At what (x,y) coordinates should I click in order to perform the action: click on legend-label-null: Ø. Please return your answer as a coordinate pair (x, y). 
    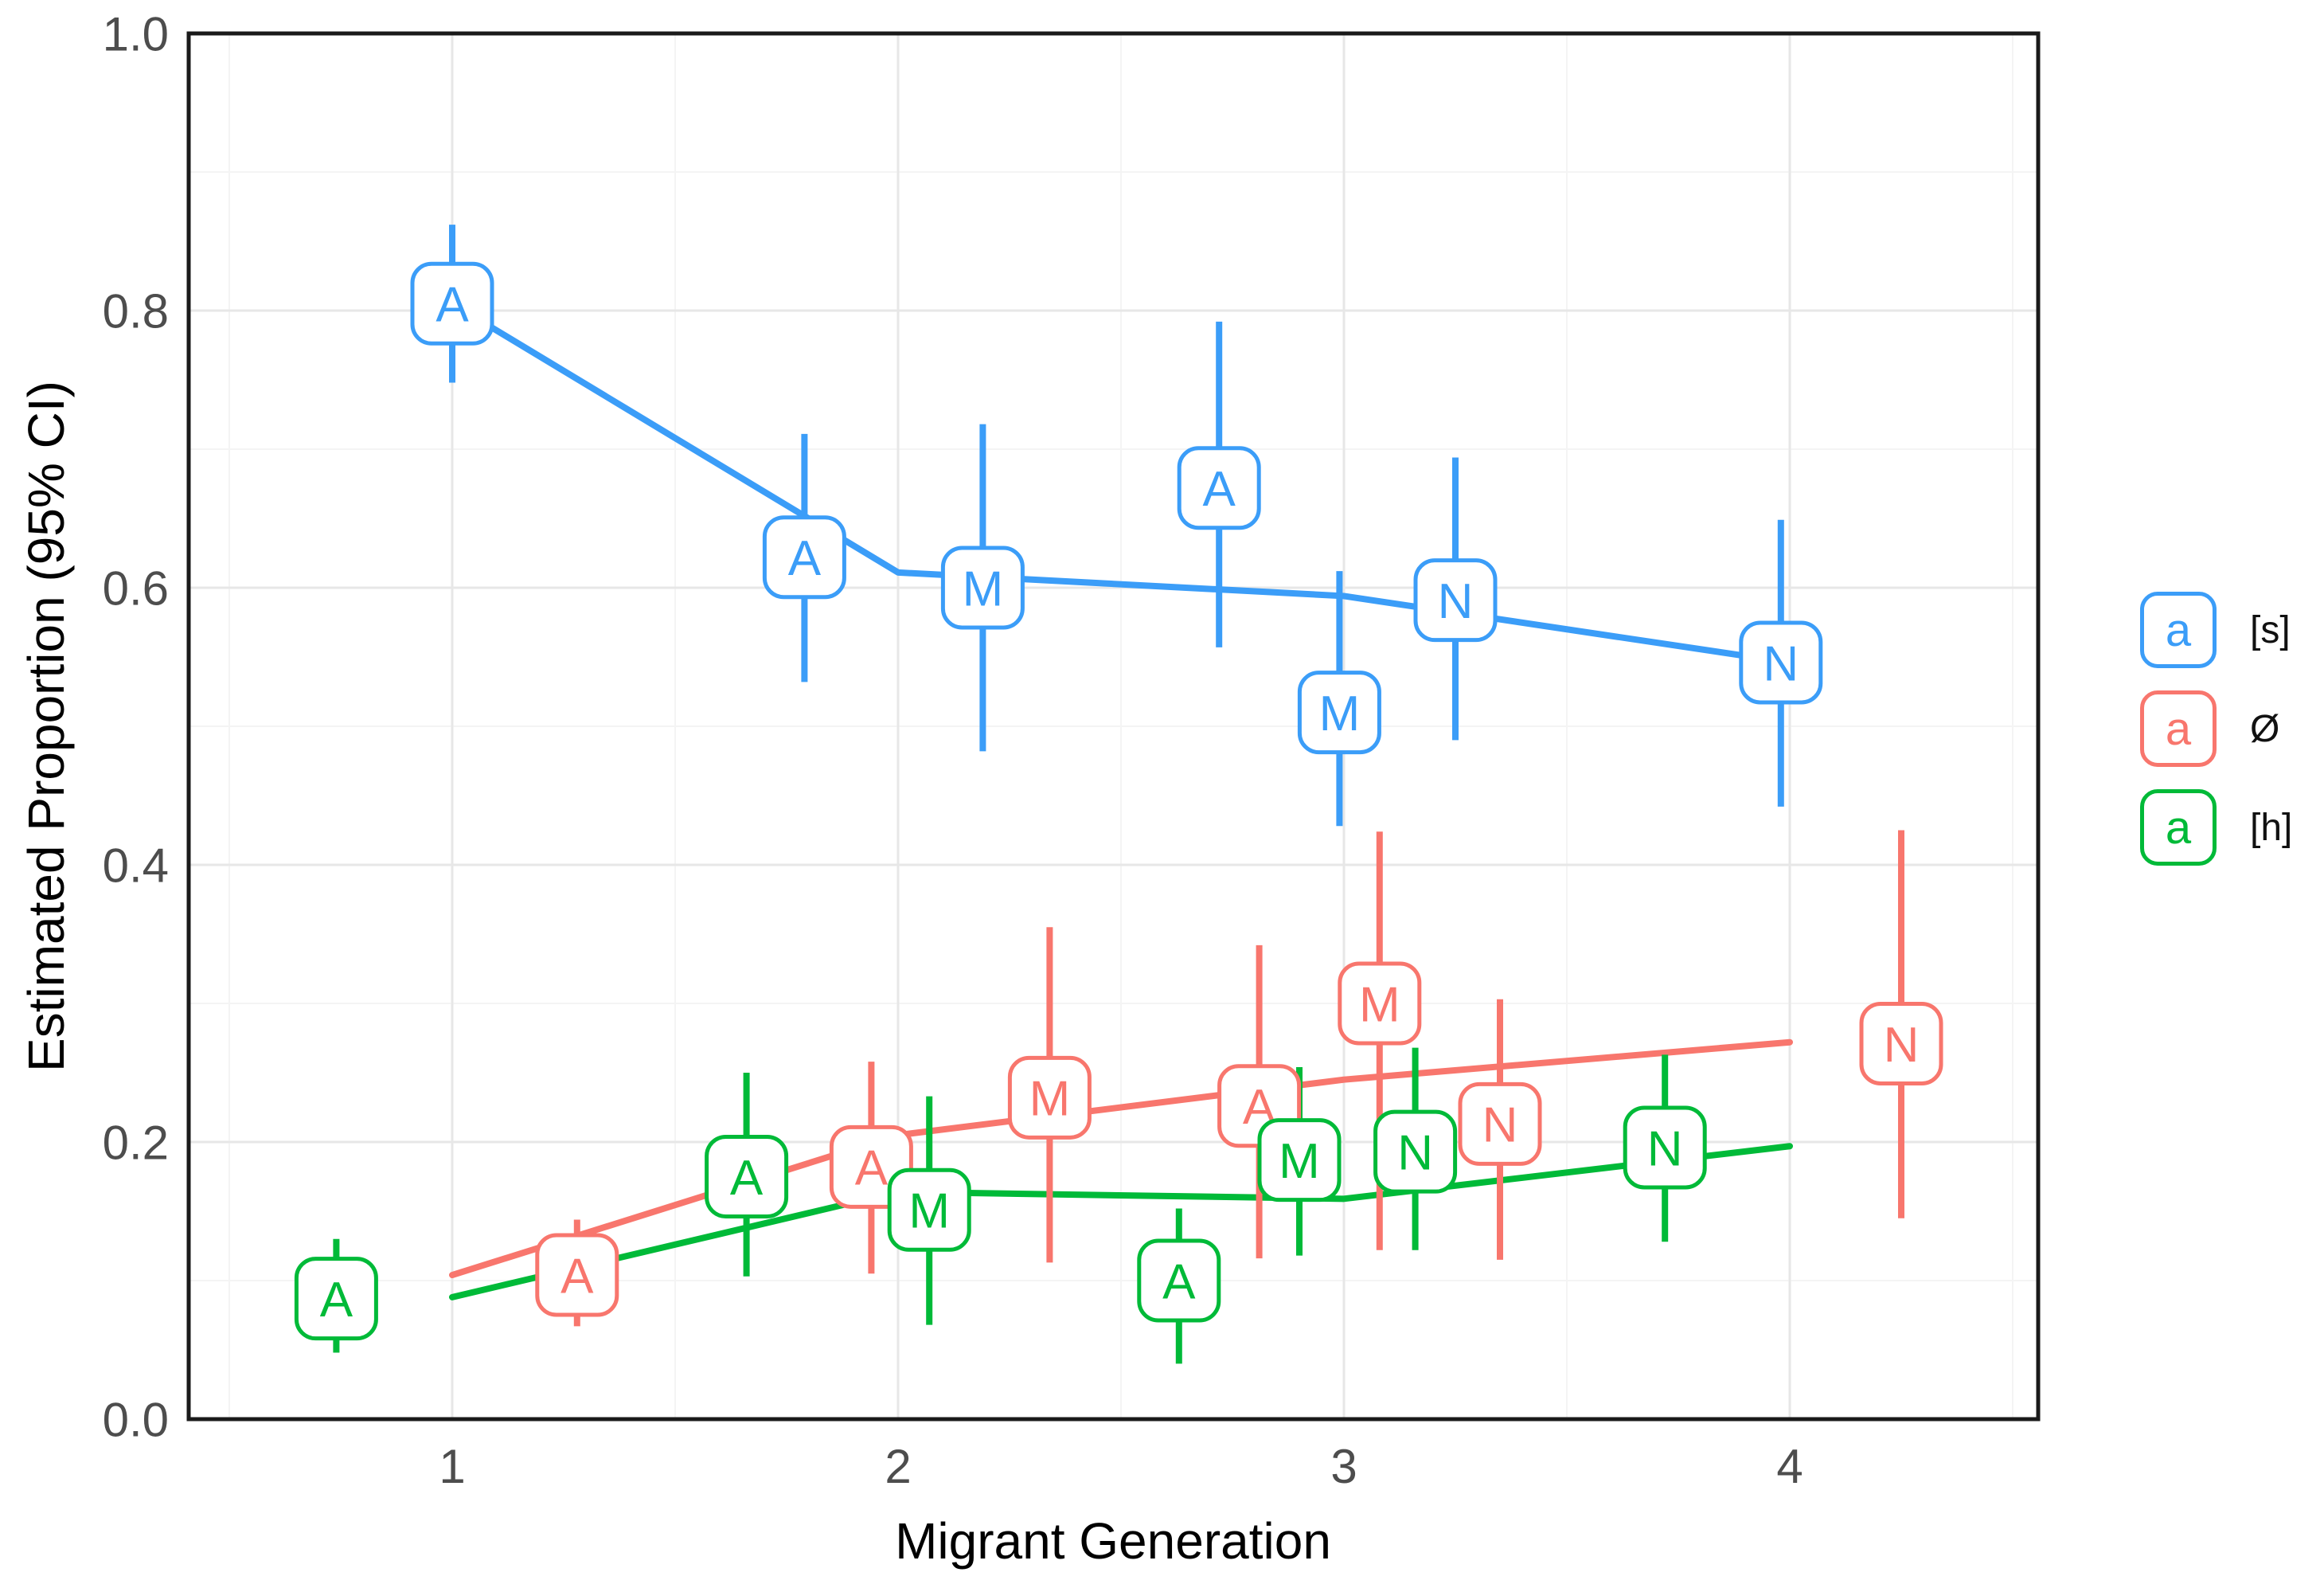
    Looking at the image, I should click on (2265, 728).